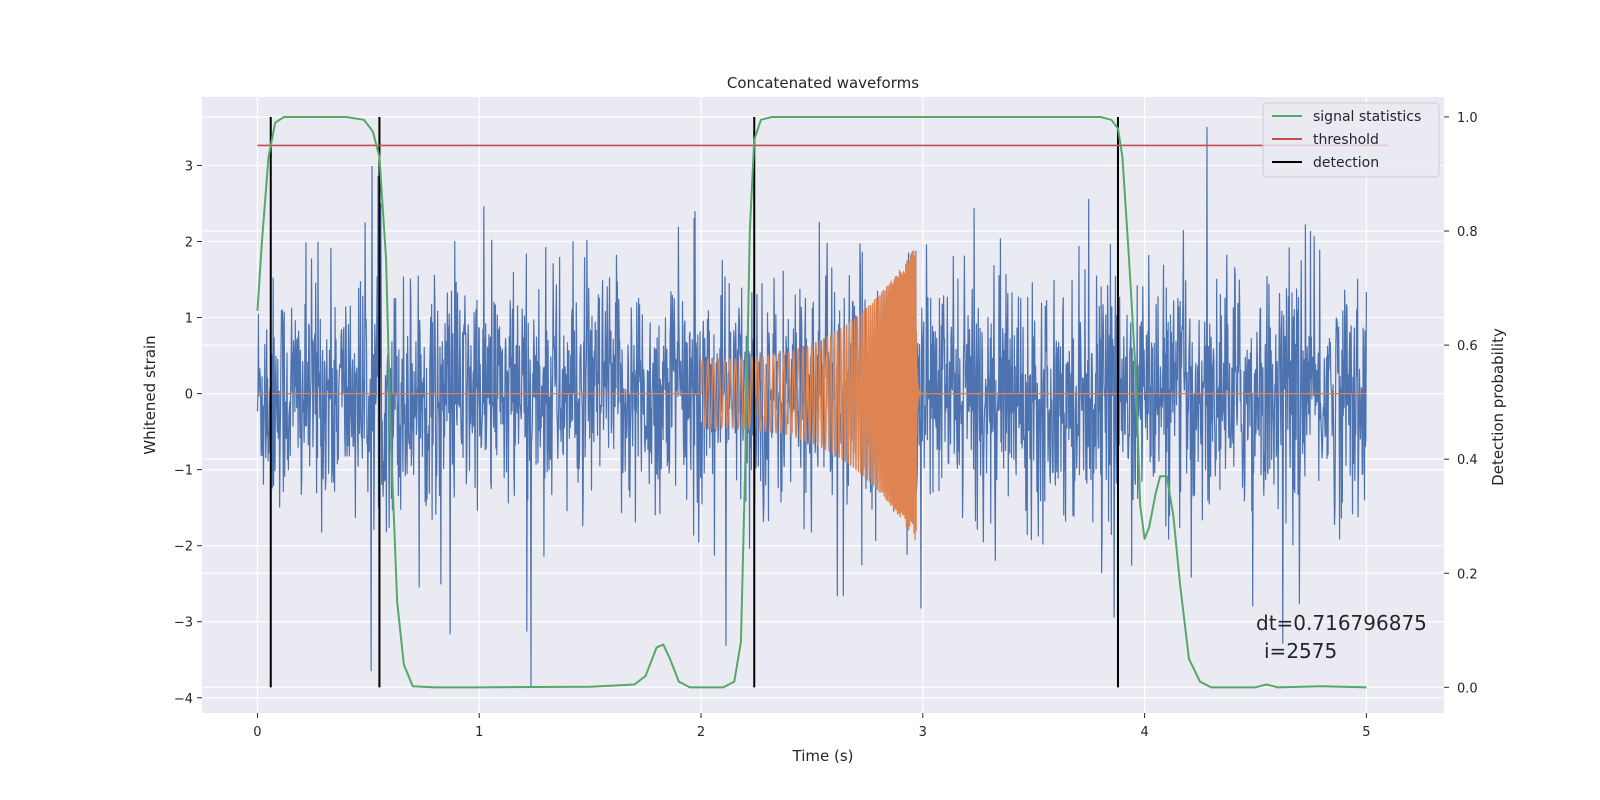  I want to click on right-y-tick-label: 1.0, so click(1467, 118).